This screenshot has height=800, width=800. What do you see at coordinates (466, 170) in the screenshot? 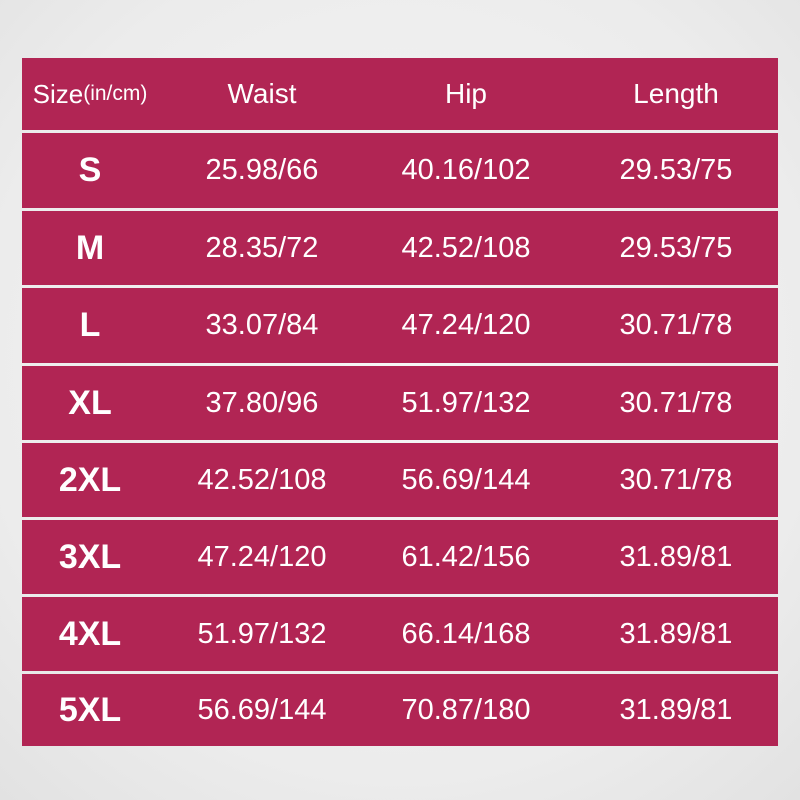
I see `hip-cell: 40.16/102` at bounding box center [466, 170].